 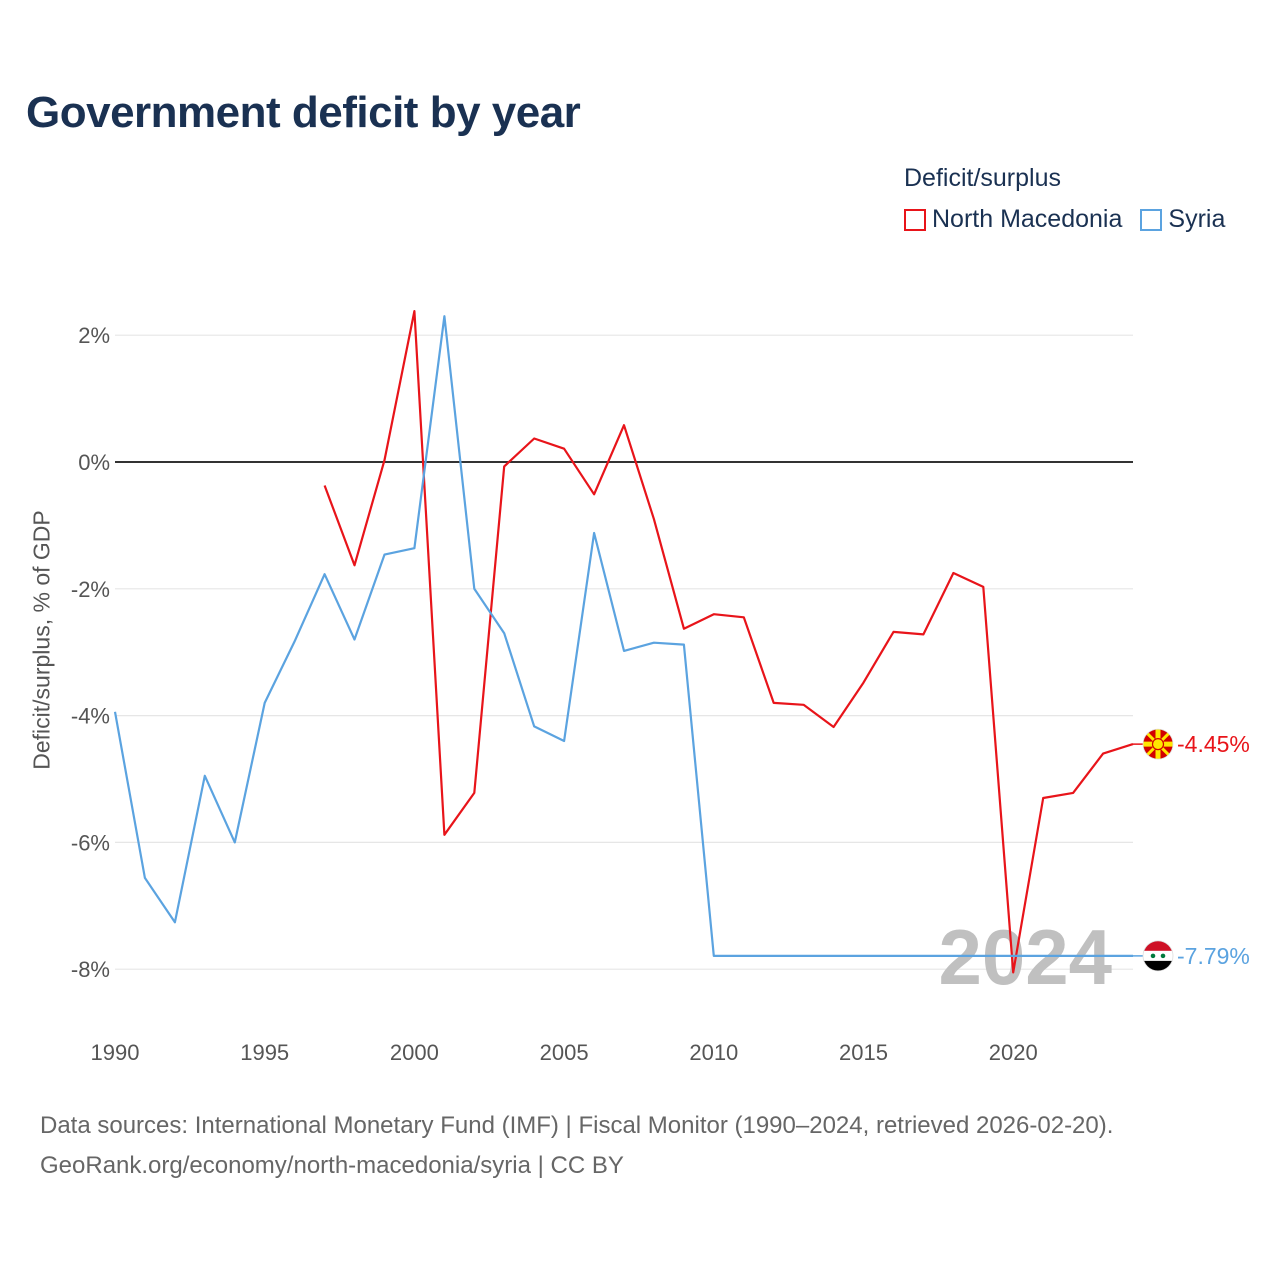 What do you see at coordinates (94, 335) in the screenshot?
I see `y-tick-label: 2%` at bounding box center [94, 335].